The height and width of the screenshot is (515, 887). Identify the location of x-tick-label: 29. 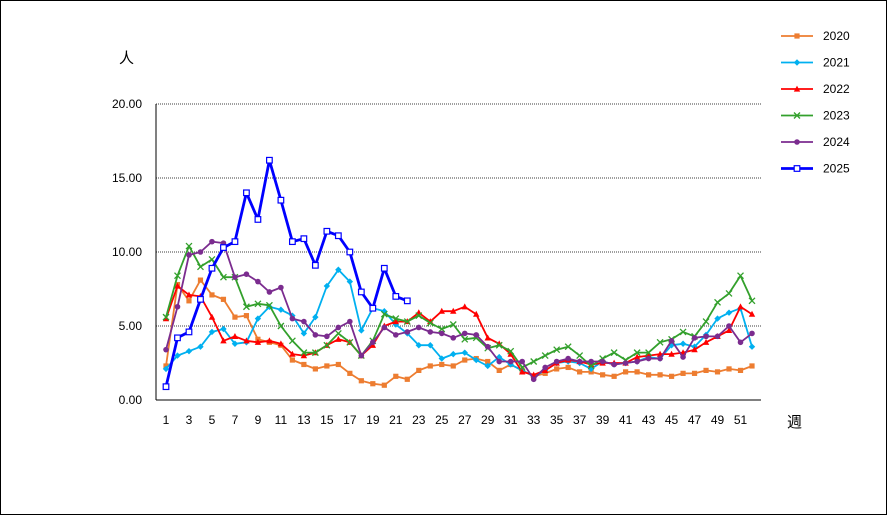
(488, 420).